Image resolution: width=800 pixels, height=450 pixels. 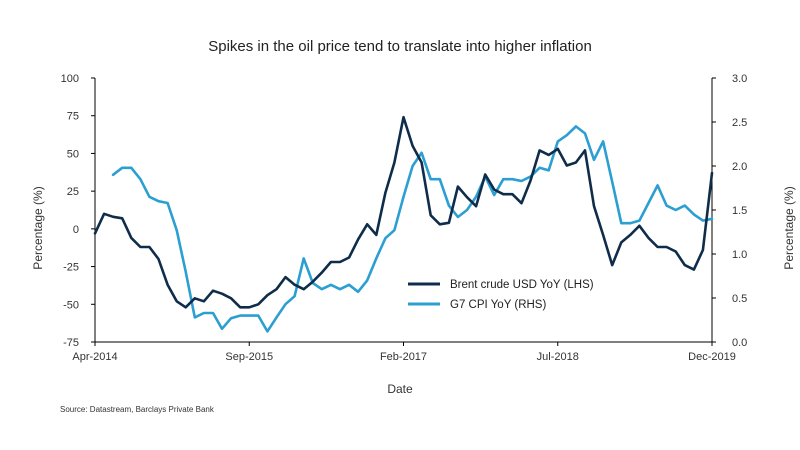 I want to click on x-tick-label: Jul-2018, so click(x=558, y=357).